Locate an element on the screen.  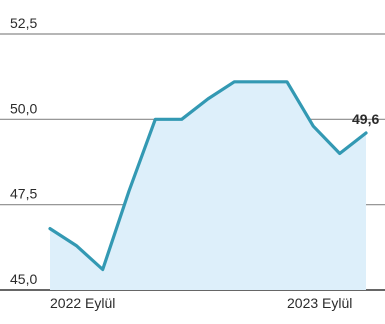
last-value-label: 49,6 is located at coordinates (365, 119).